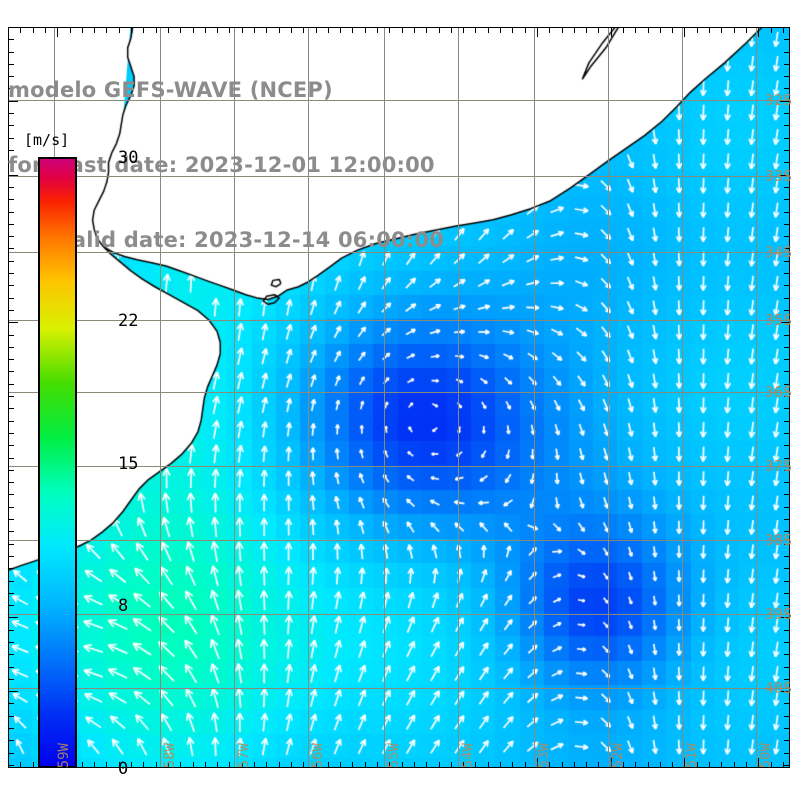 The height and width of the screenshot is (800, 800). What do you see at coordinates (778, 392) in the screenshot?
I see `latitude-label-36s: 36S` at bounding box center [778, 392].